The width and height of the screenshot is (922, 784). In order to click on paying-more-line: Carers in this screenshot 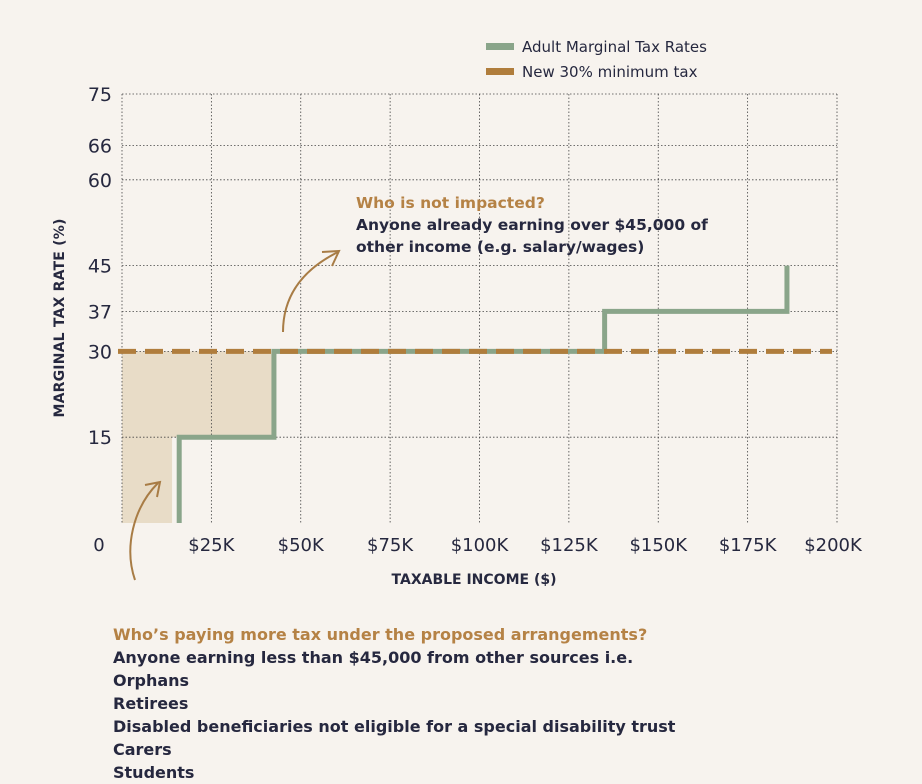, I will do `click(142, 749)`.